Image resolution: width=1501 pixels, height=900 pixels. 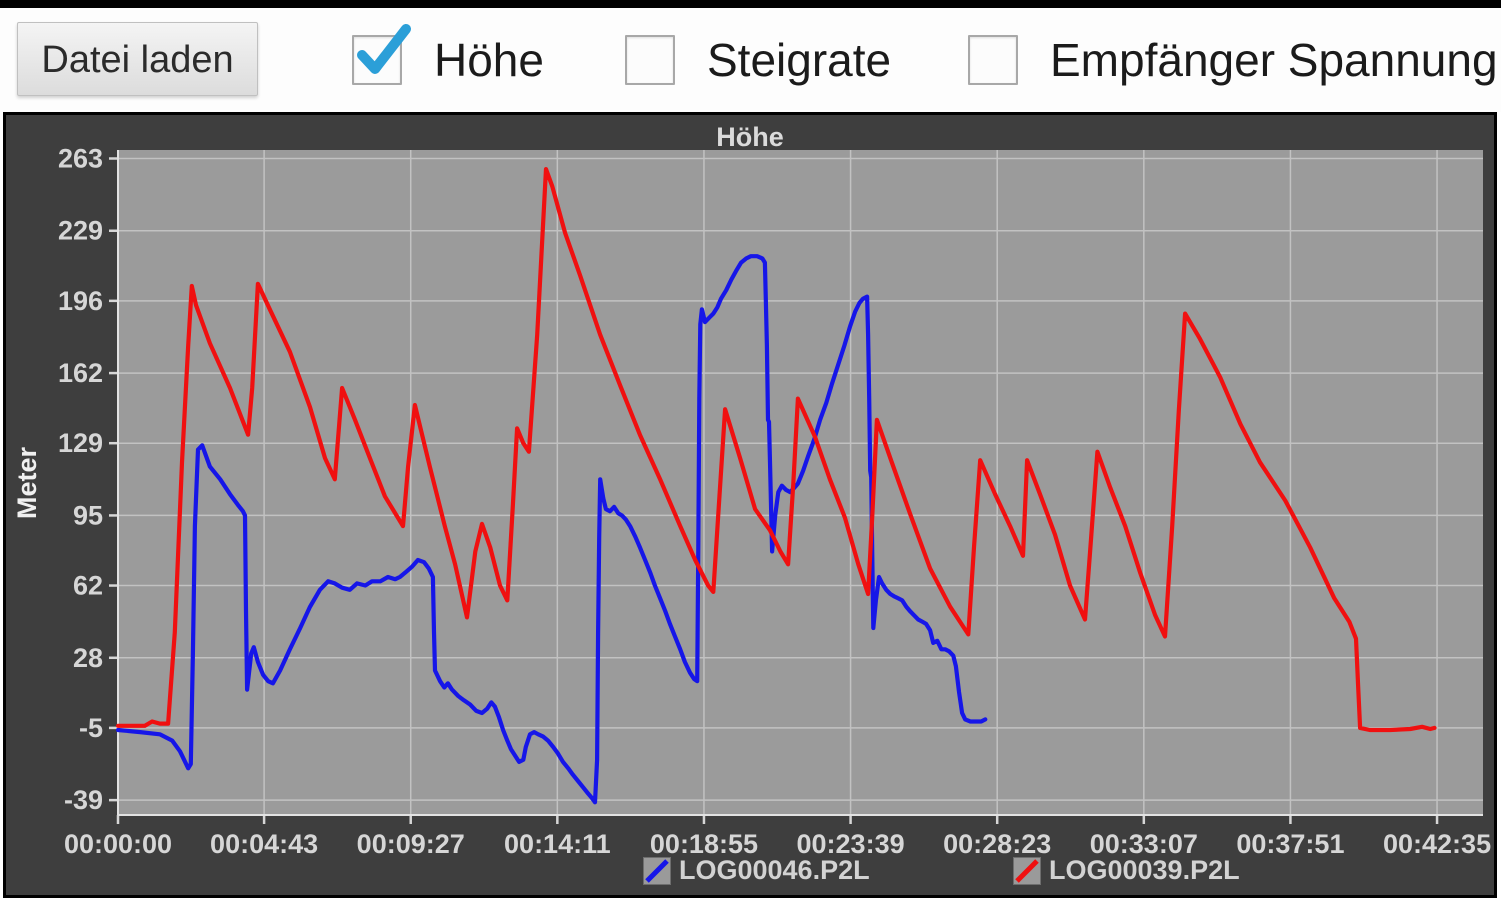 I want to click on x-tick-label: 00:28:23, so click(x=997, y=844).